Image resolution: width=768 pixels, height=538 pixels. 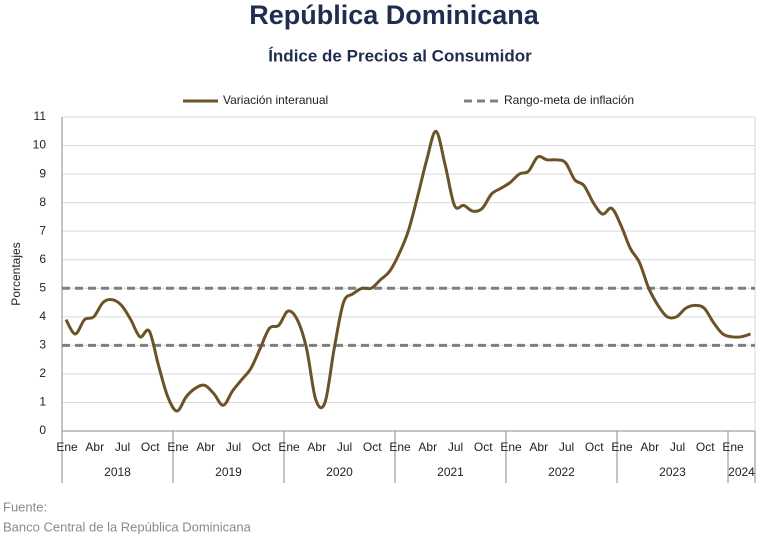 I want to click on y-tick-label: 4, so click(x=42, y=316).